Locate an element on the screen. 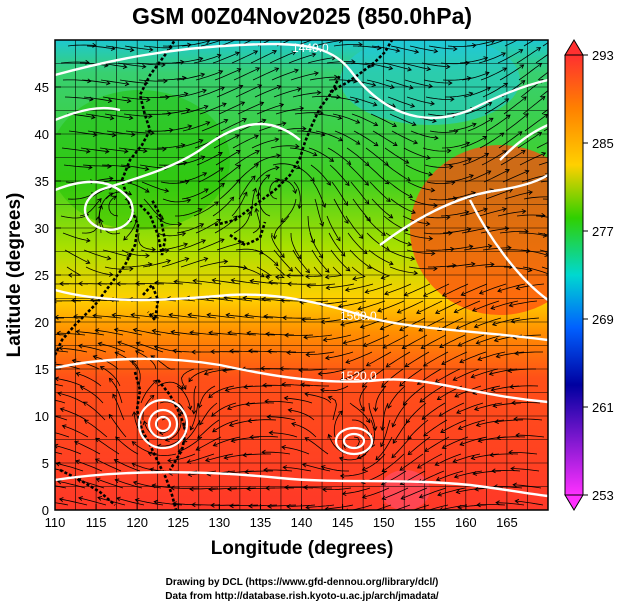 This screenshot has width=619, height=605. contour-line-south is located at coordinates (301, 484).